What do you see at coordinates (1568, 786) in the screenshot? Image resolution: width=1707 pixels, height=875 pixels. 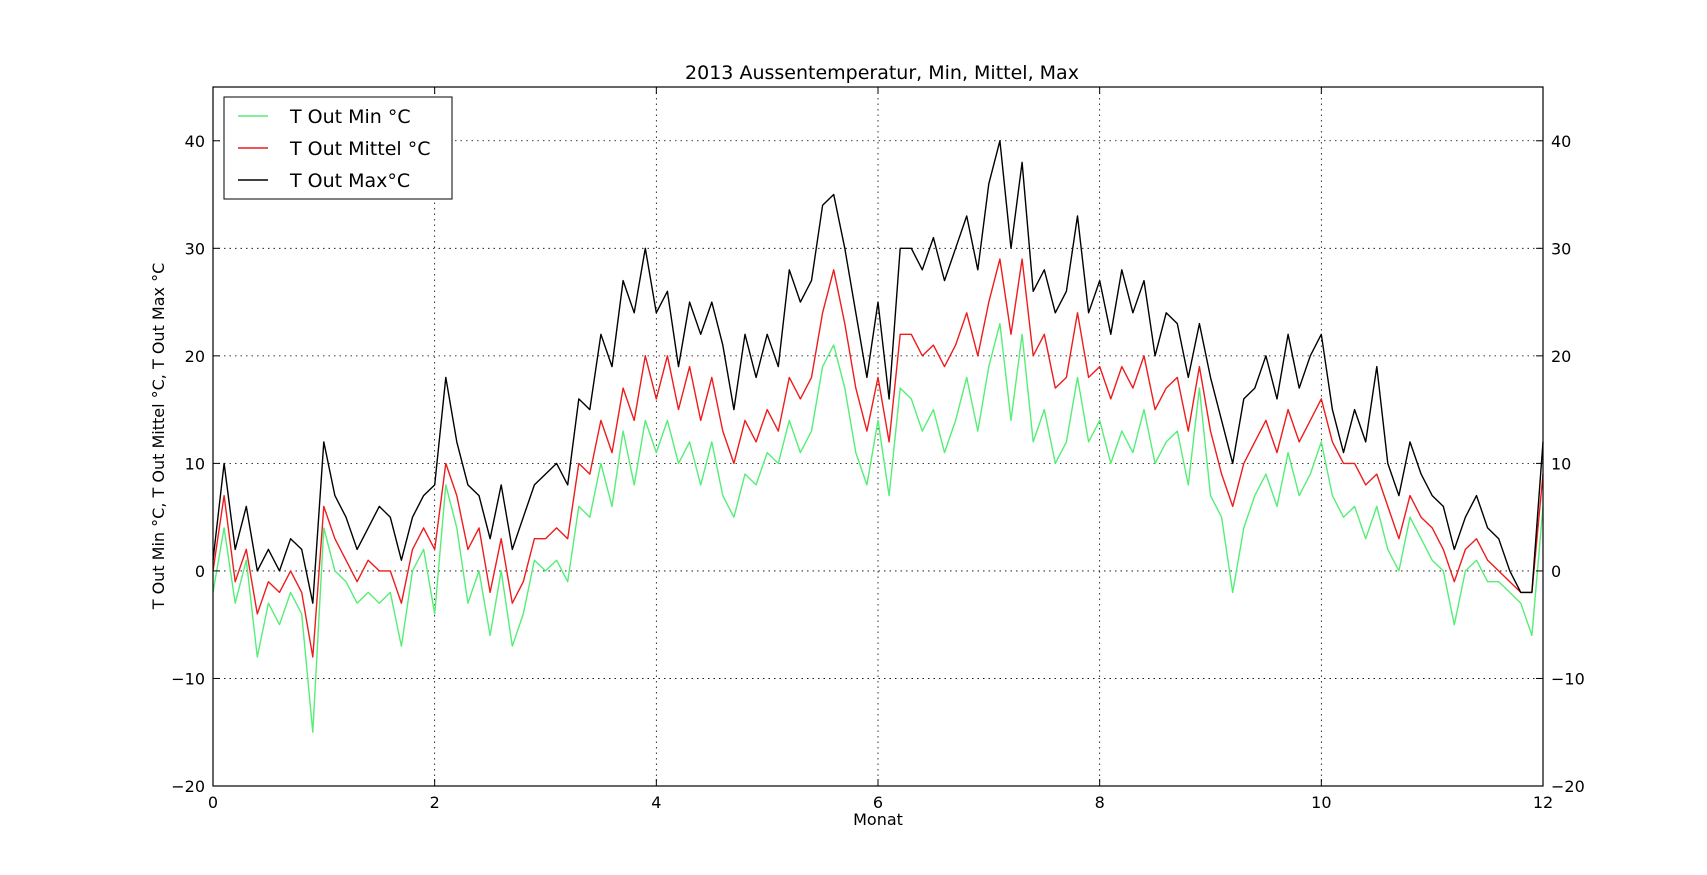 I see `y-tick-label-right: −20` at bounding box center [1568, 786].